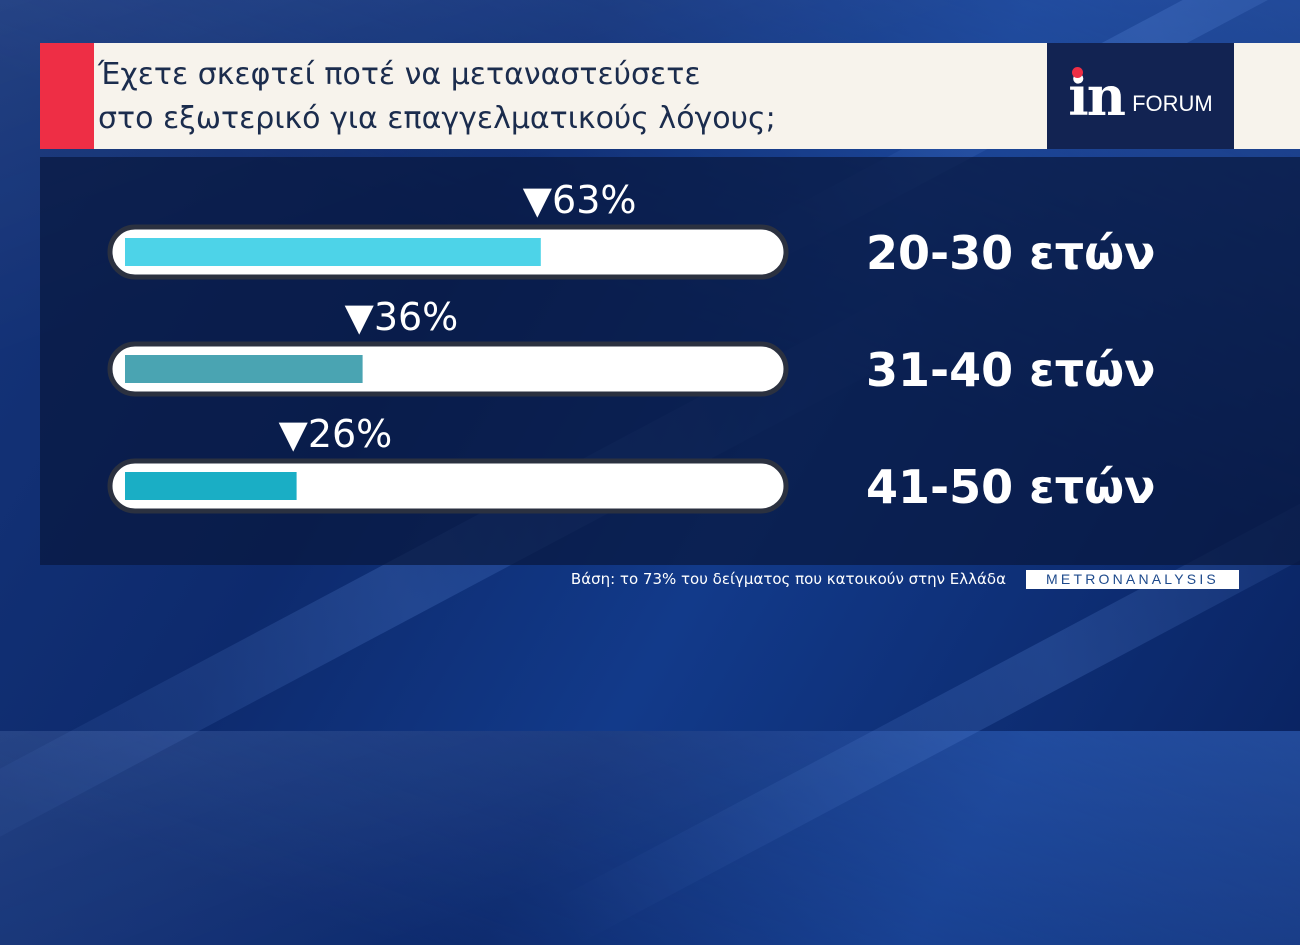 This screenshot has height=945, width=1300. I want to click on category-label: 31-40 ετών, so click(1010, 370).